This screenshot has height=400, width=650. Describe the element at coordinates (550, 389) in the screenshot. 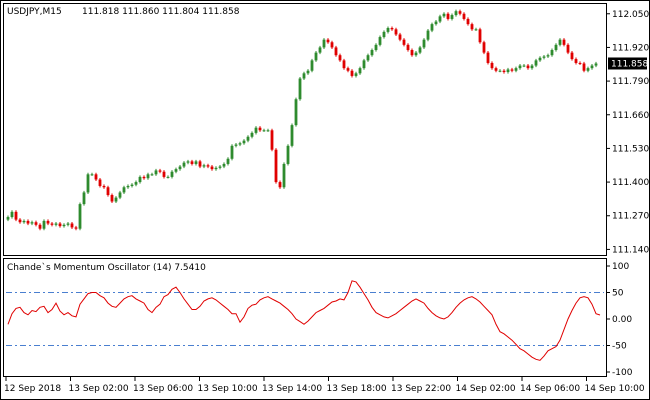

I see `time-tick-label: 14 Sep 06:00` at that location.